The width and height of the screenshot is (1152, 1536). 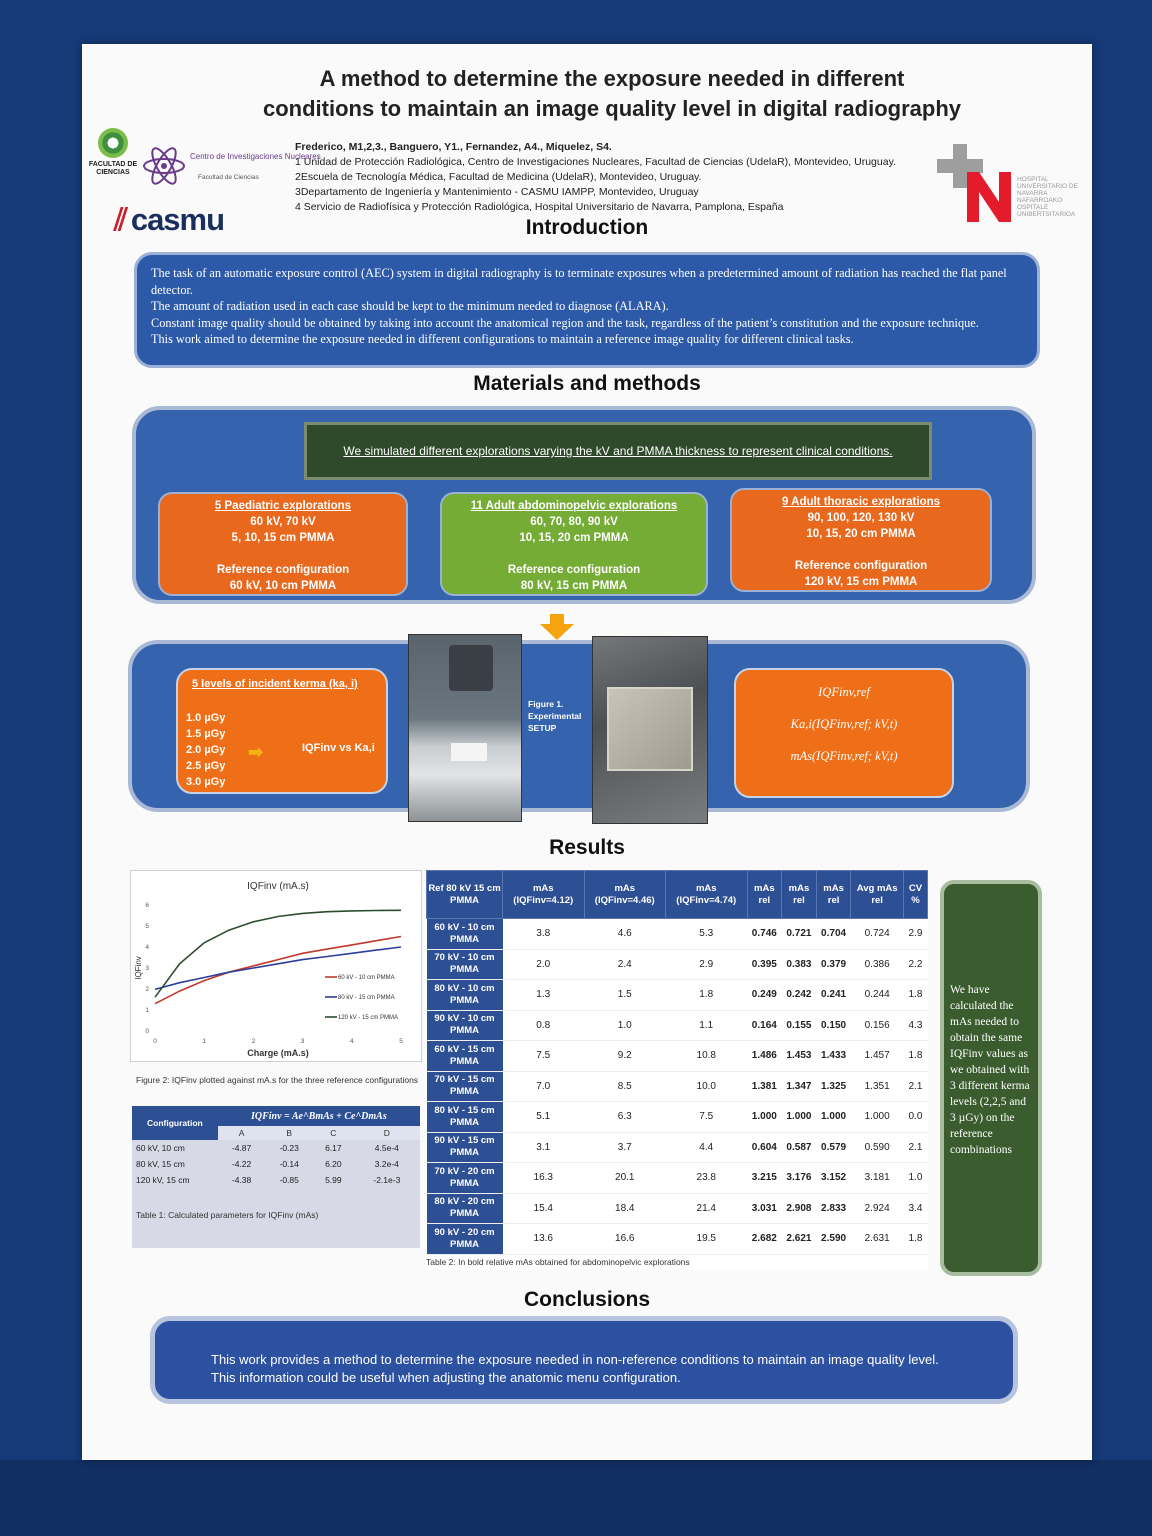 What do you see at coordinates (625, 1178) in the screenshot?
I see `table2-value-cell: 20.1` at bounding box center [625, 1178].